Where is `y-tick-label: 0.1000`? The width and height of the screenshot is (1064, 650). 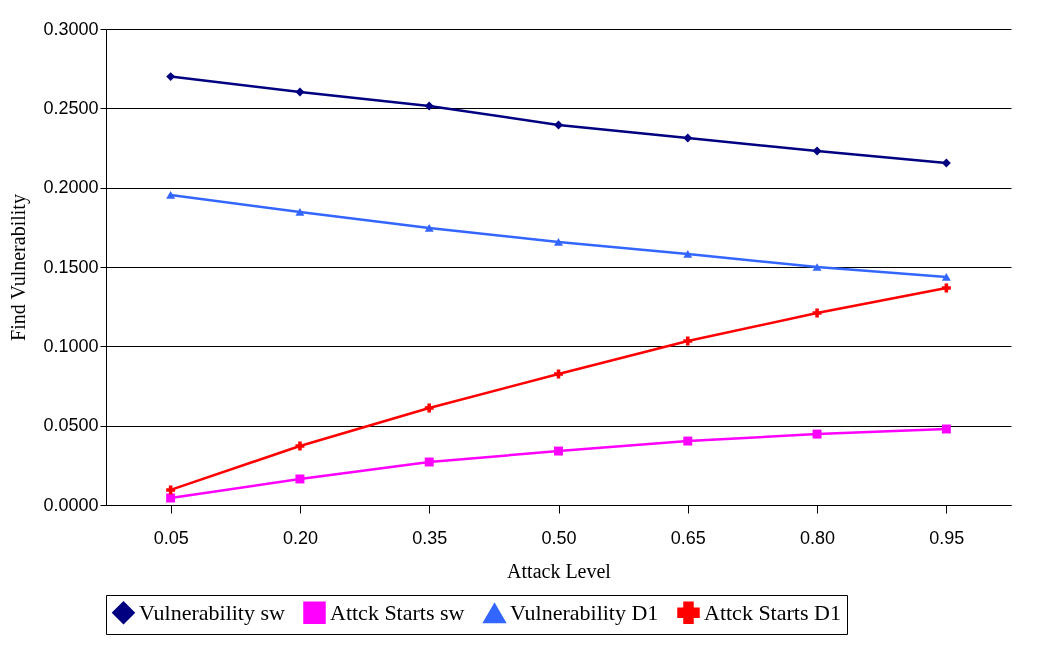
y-tick-label: 0.1000 is located at coordinates (71, 345).